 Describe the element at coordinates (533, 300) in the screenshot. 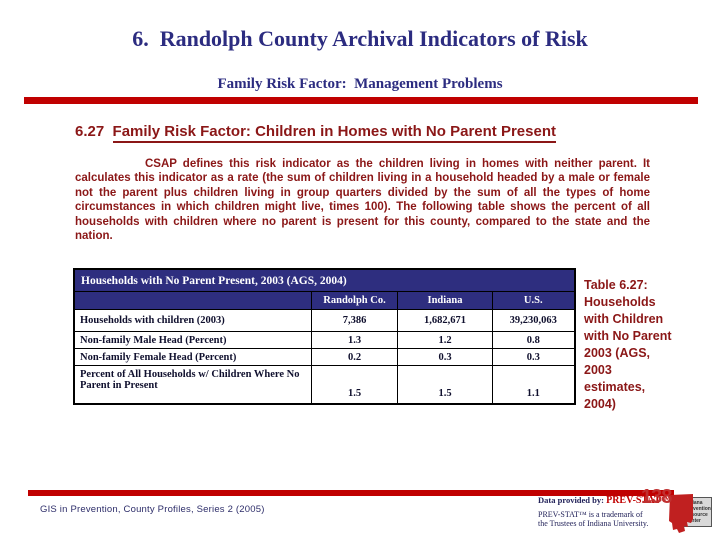

I see `column-header-us: U.S.` at that location.